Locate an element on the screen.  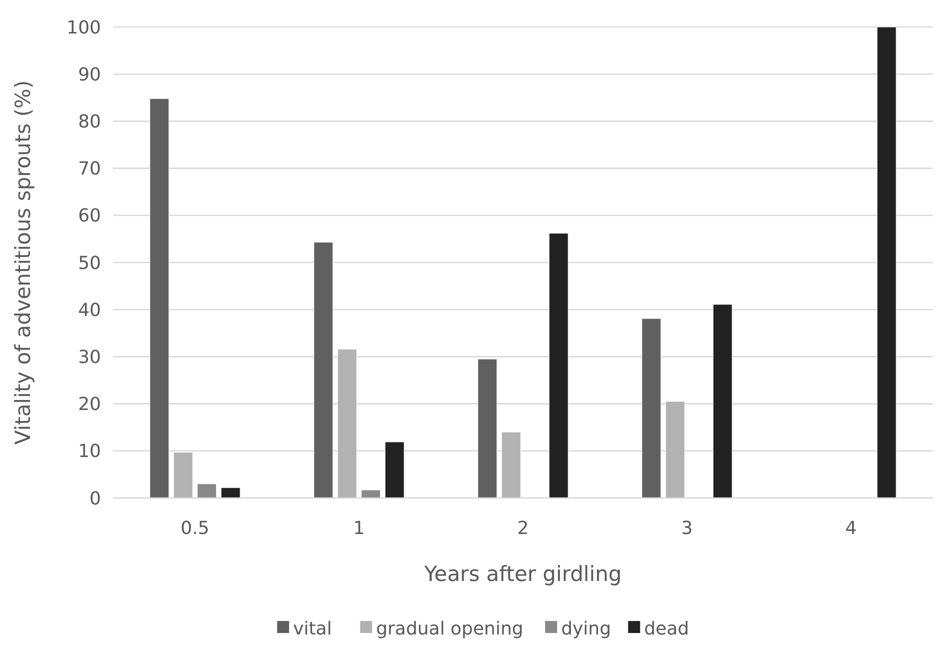
y-tick-label: 70 is located at coordinates (89, 169).